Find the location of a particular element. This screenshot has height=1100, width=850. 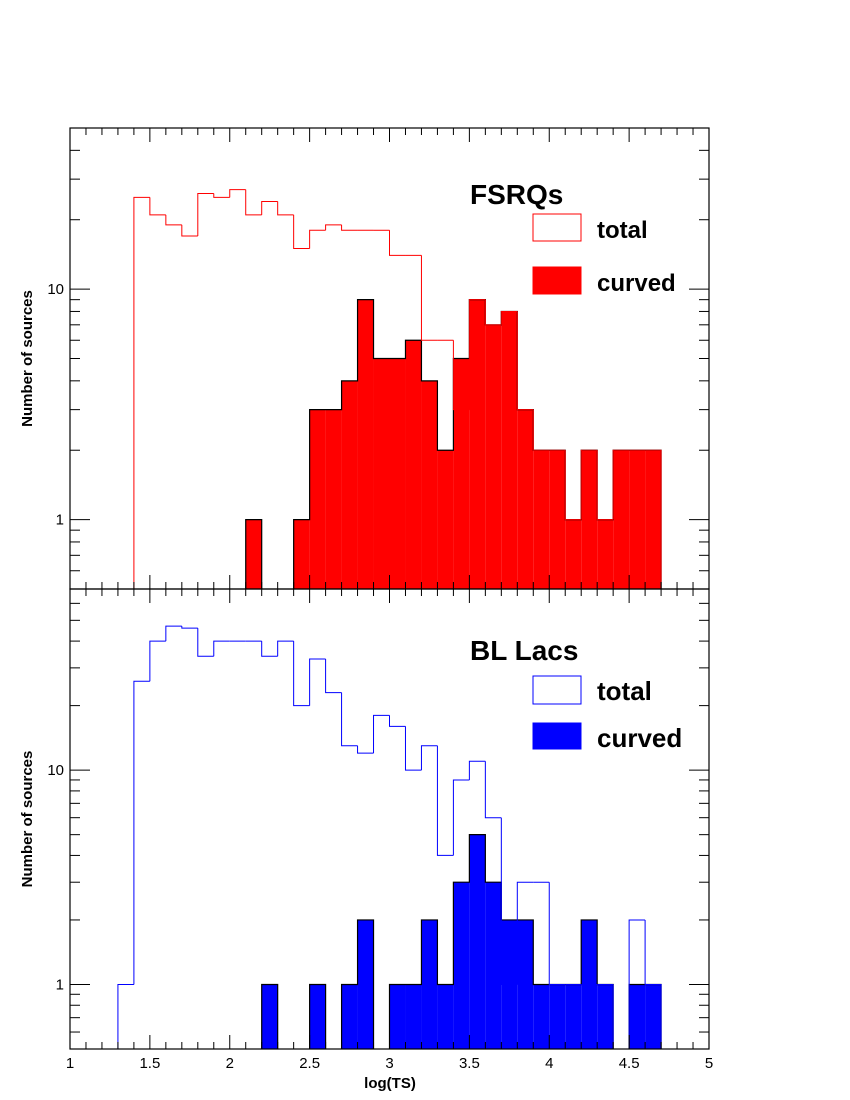

legend-label-total: total is located at coordinates (624, 691).